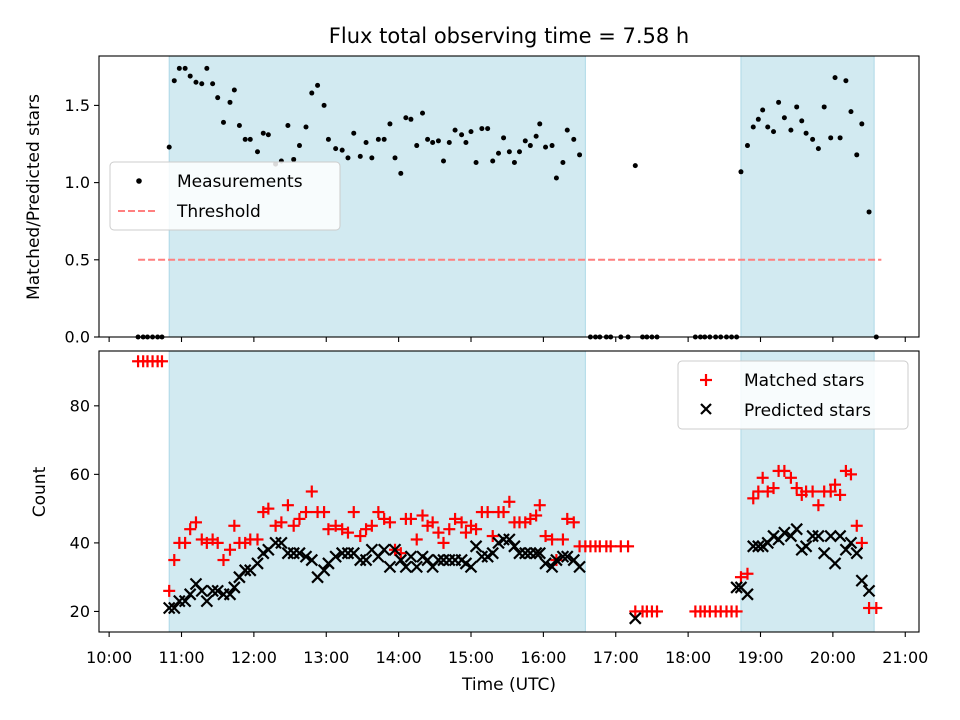  I want to click on top-y-axis-label: Matched/Predicted stars, so click(34, 197).